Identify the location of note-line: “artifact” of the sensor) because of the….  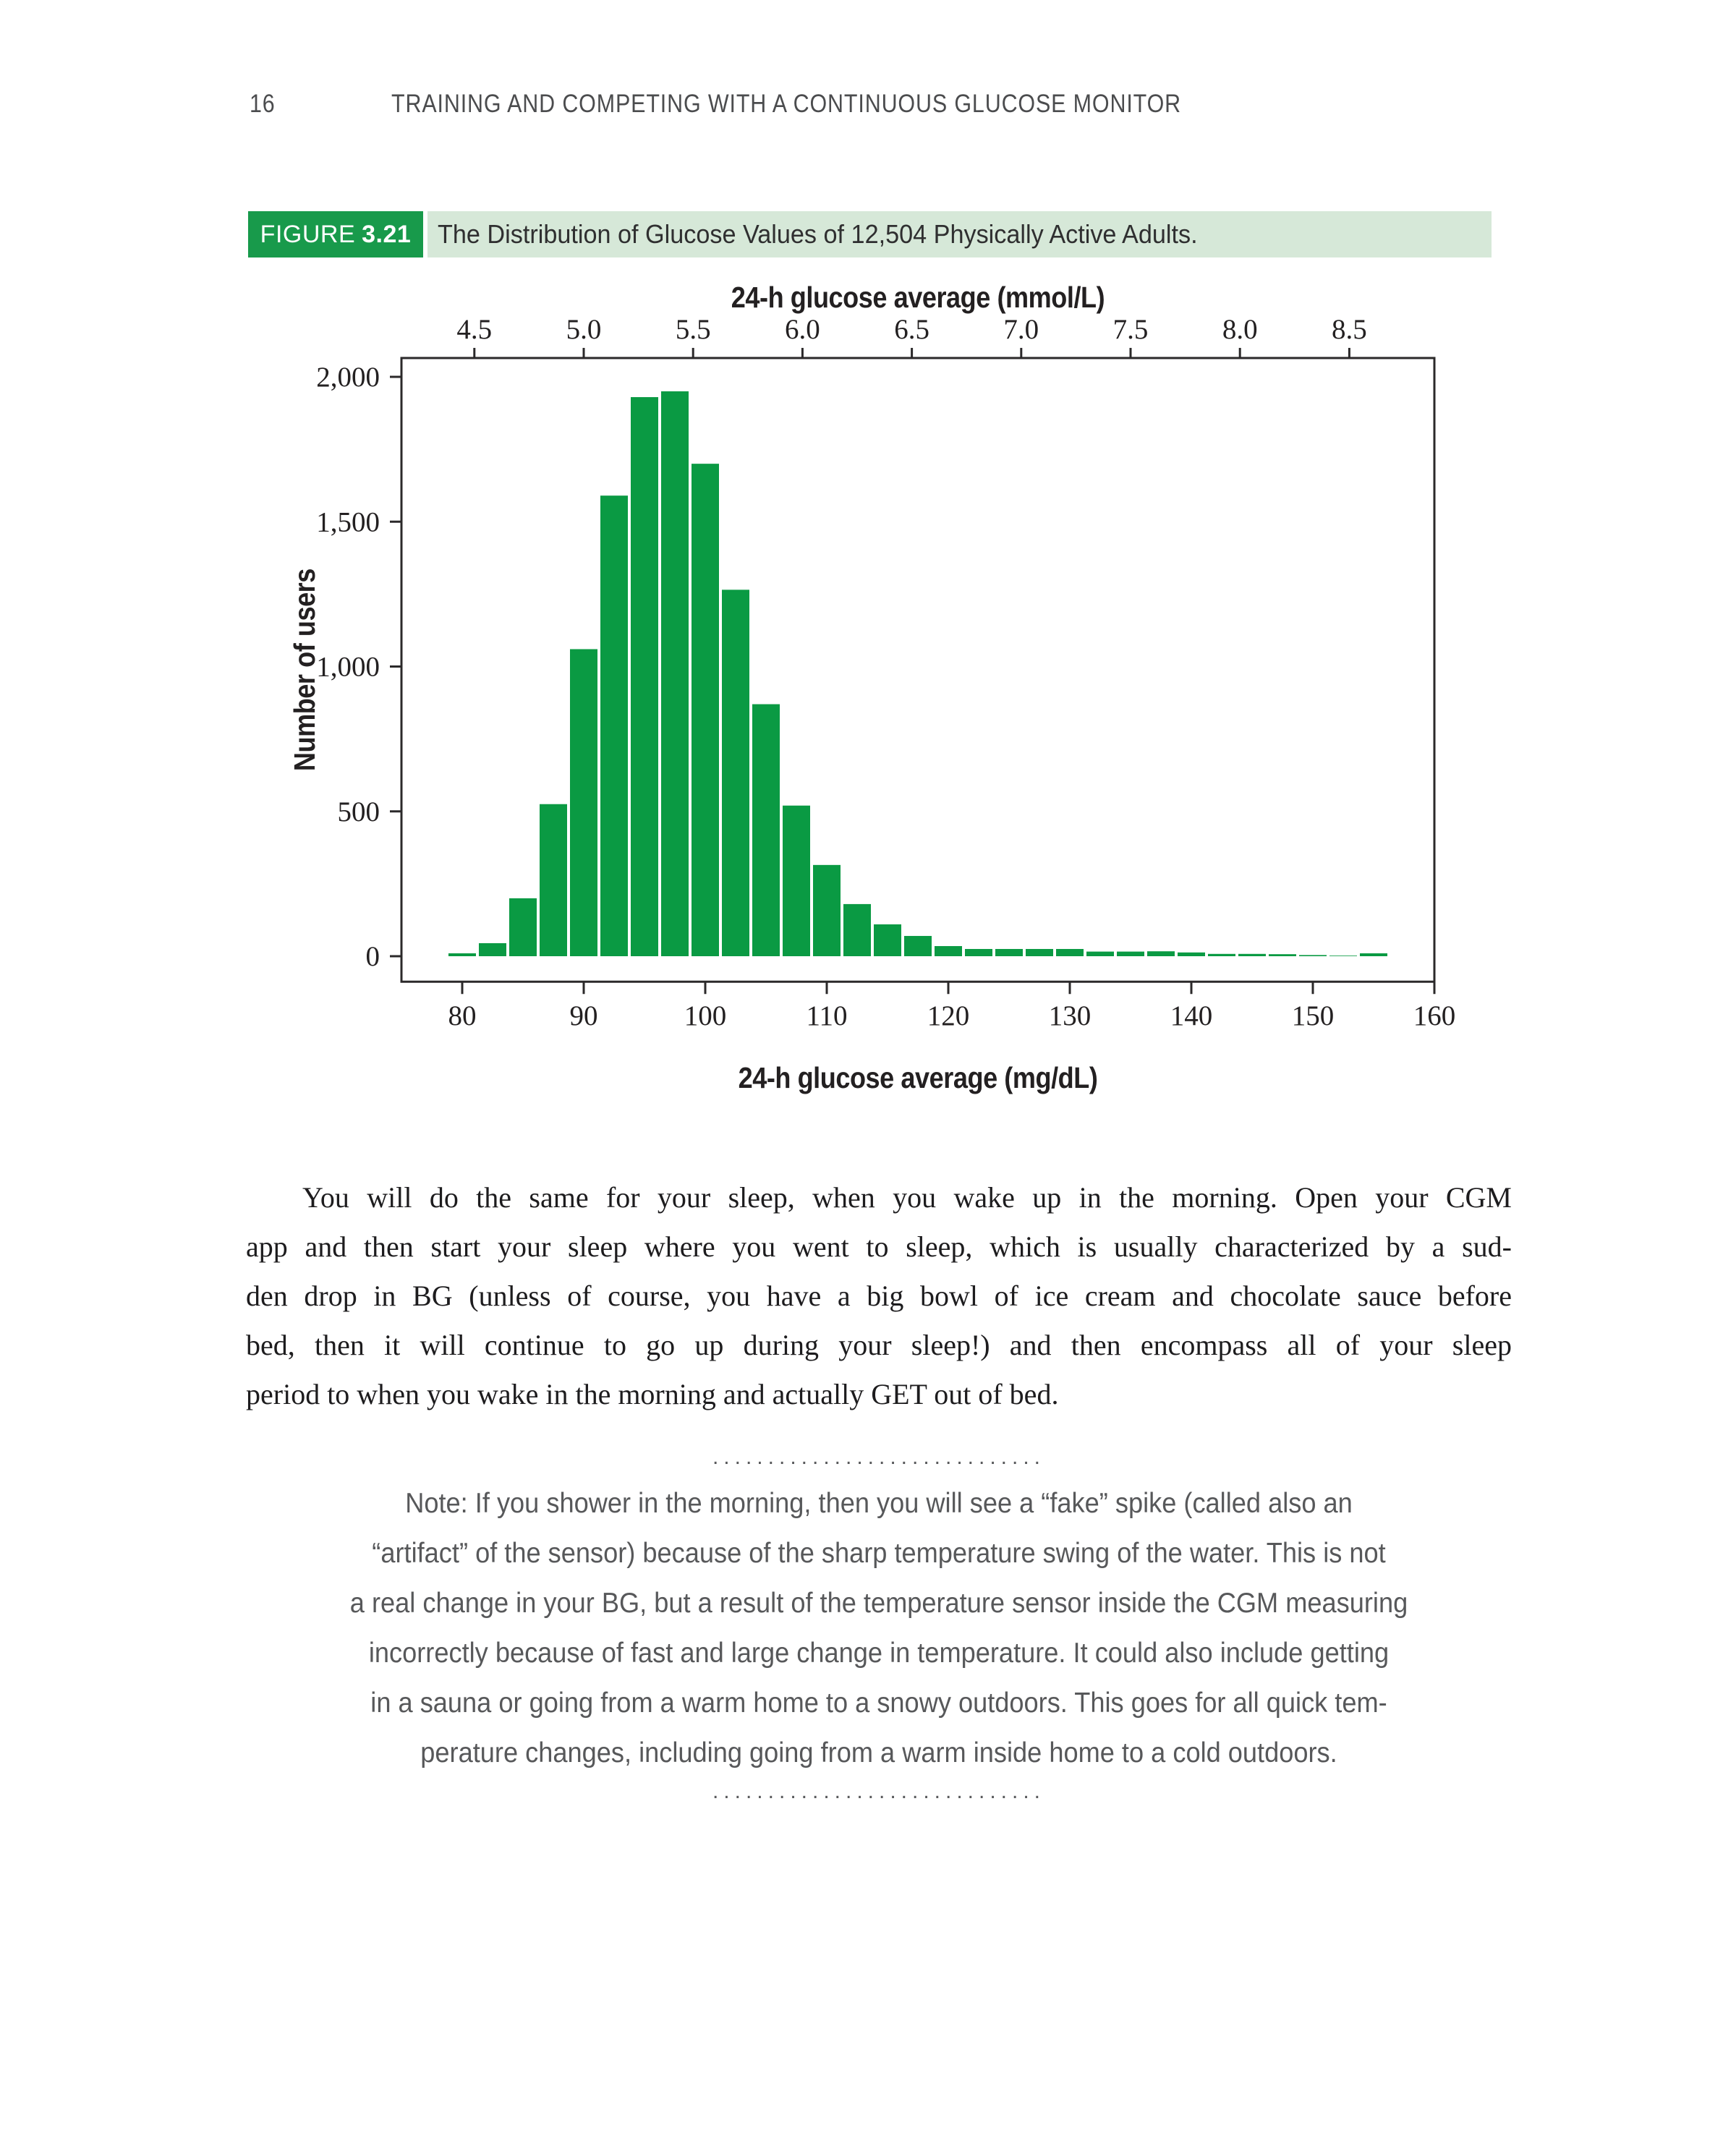
(879, 1553).